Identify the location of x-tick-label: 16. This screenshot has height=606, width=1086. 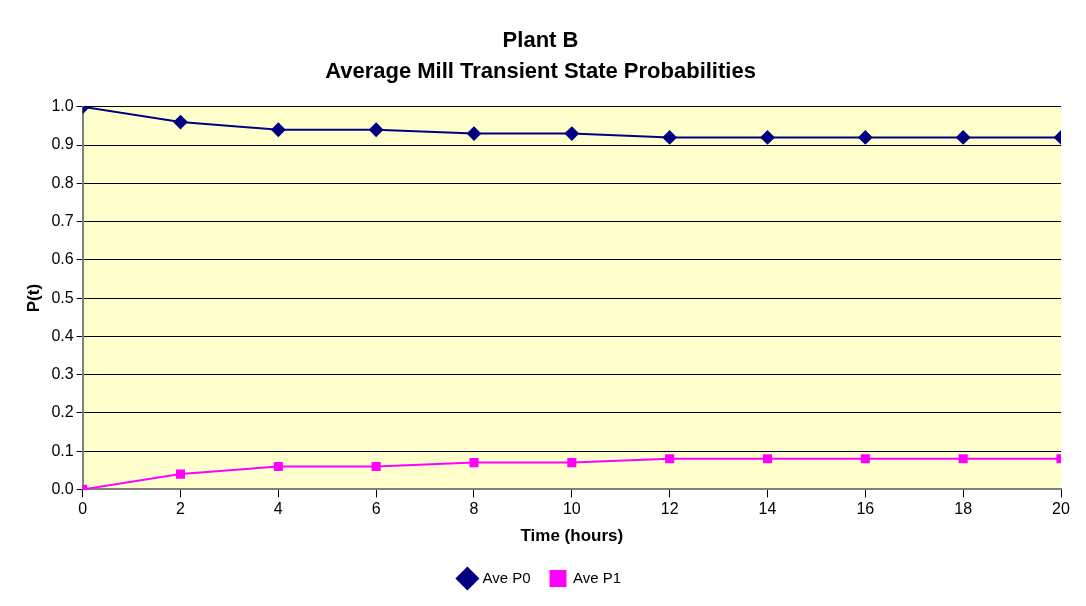
(865, 509).